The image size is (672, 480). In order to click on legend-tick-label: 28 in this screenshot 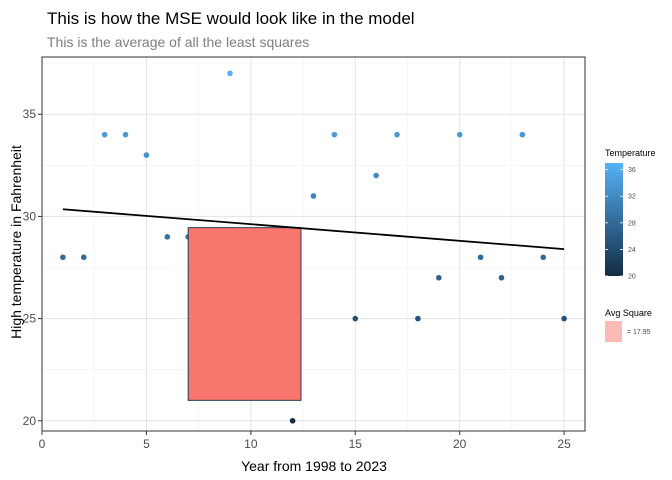, I will do `click(632, 223)`.